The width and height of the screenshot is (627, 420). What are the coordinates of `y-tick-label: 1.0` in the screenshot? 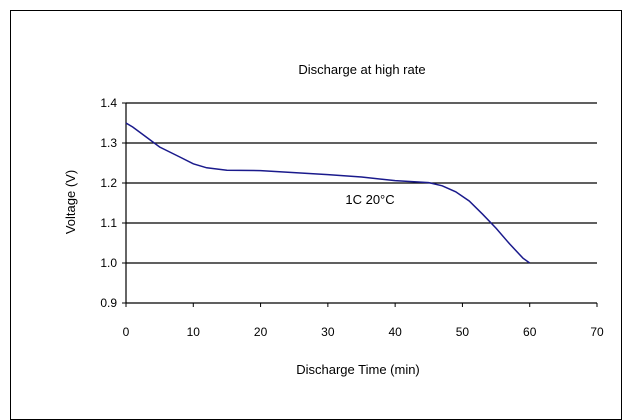 It's located at (108, 263).